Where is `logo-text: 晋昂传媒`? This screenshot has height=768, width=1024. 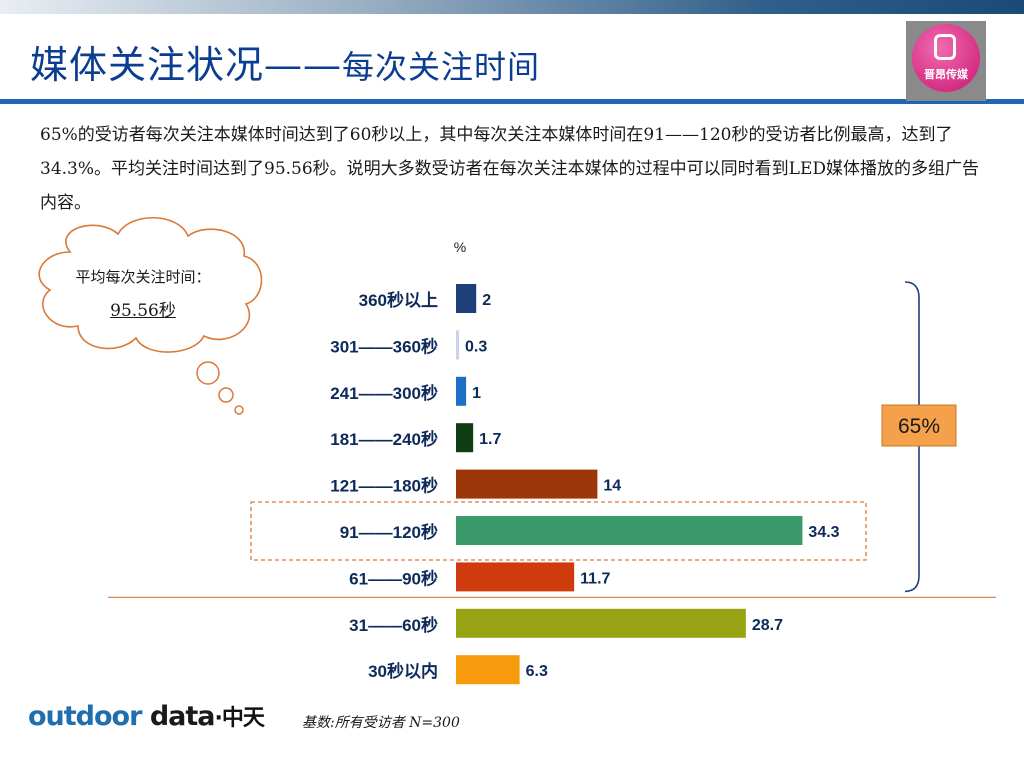 logo-text: 晋昂传媒 is located at coordinates (946, 74).